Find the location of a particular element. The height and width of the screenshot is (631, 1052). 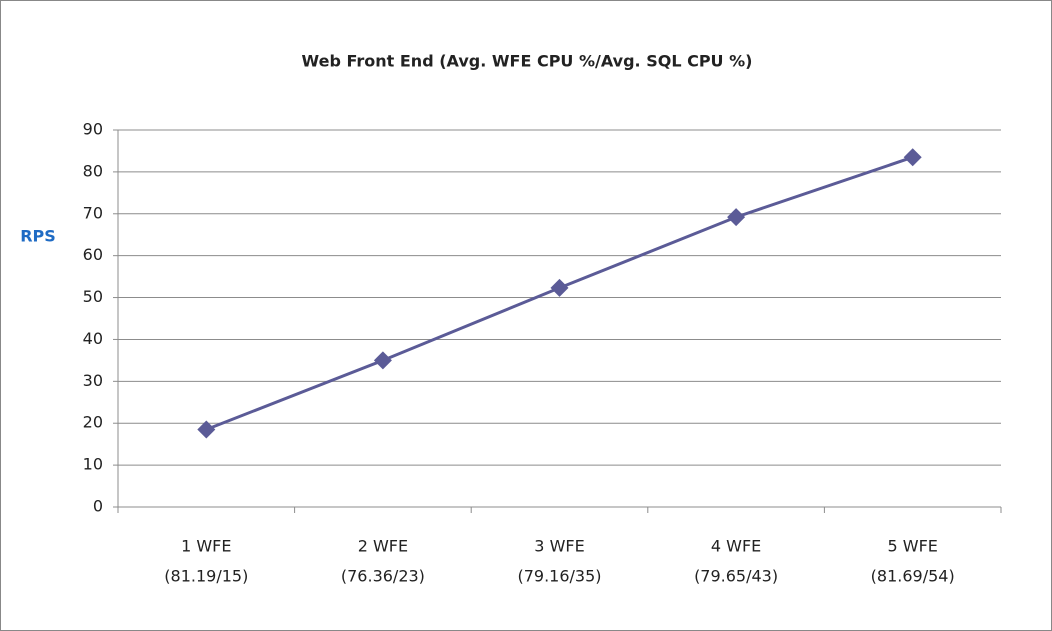

y-tick-label: 10 is located at coordinates (93, 464).